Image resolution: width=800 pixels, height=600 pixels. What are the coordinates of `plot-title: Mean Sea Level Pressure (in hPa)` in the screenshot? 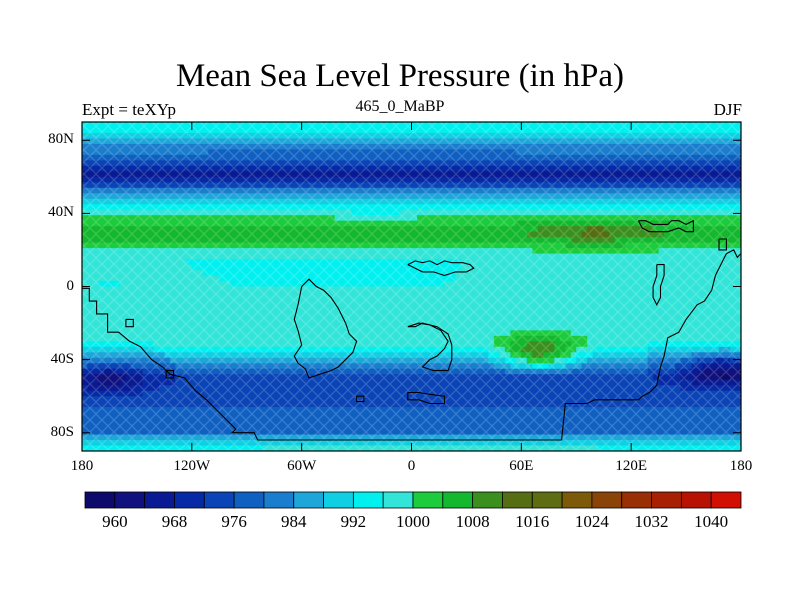 It's located at (400, 76).